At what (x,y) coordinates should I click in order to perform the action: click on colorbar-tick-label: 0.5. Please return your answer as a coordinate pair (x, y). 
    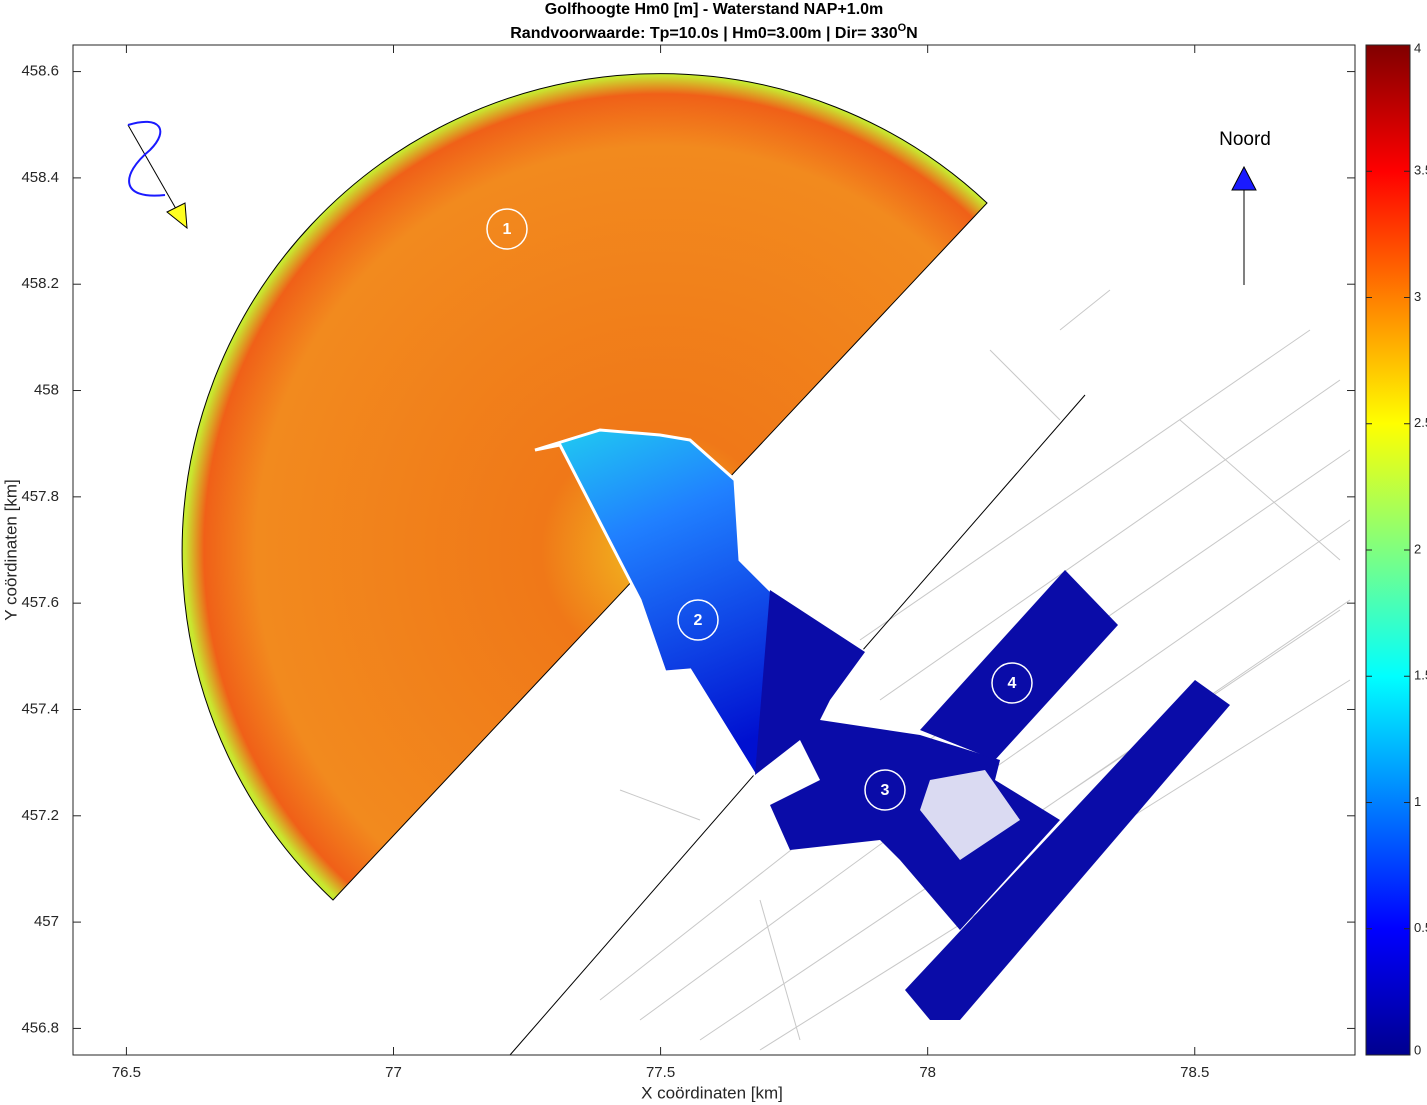
    Looking at the image, I should click on (1420, 927).